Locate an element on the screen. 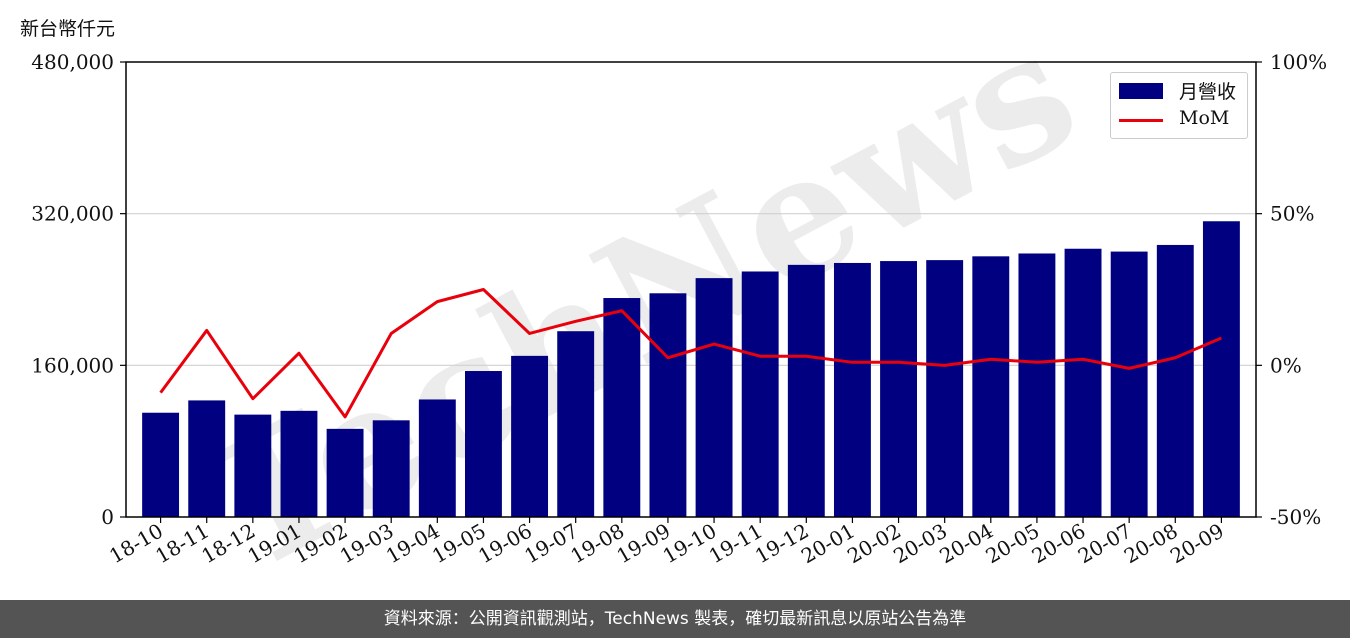  right-tick-label: -50% is located at coordinates (1295, 517).